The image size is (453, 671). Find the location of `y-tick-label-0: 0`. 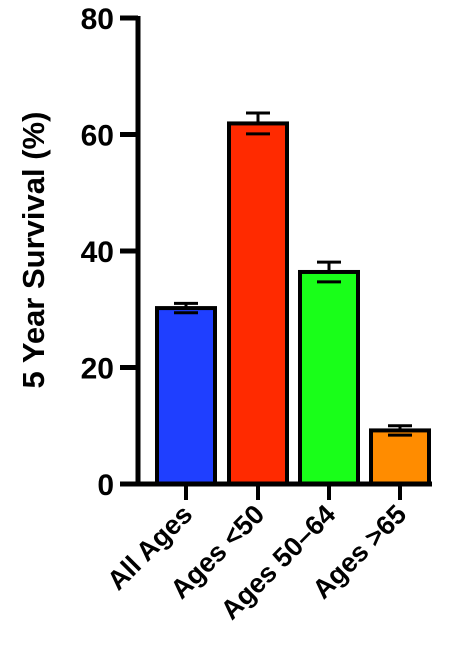

y-tick-label-0: 0 is located at coordinates (105, 485).